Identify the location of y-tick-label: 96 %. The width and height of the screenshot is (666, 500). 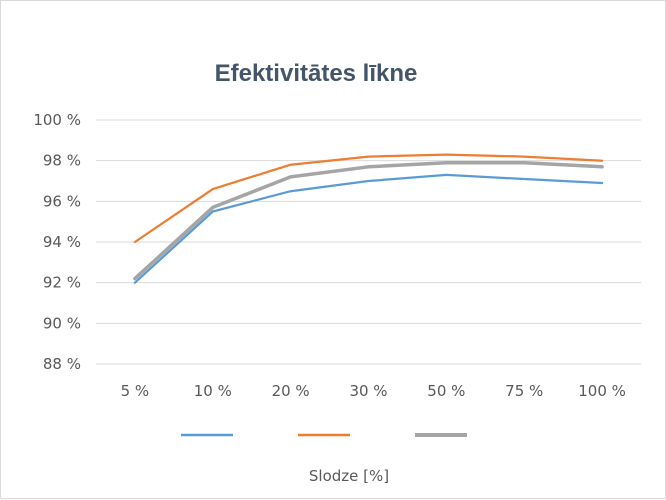
(62, 201).